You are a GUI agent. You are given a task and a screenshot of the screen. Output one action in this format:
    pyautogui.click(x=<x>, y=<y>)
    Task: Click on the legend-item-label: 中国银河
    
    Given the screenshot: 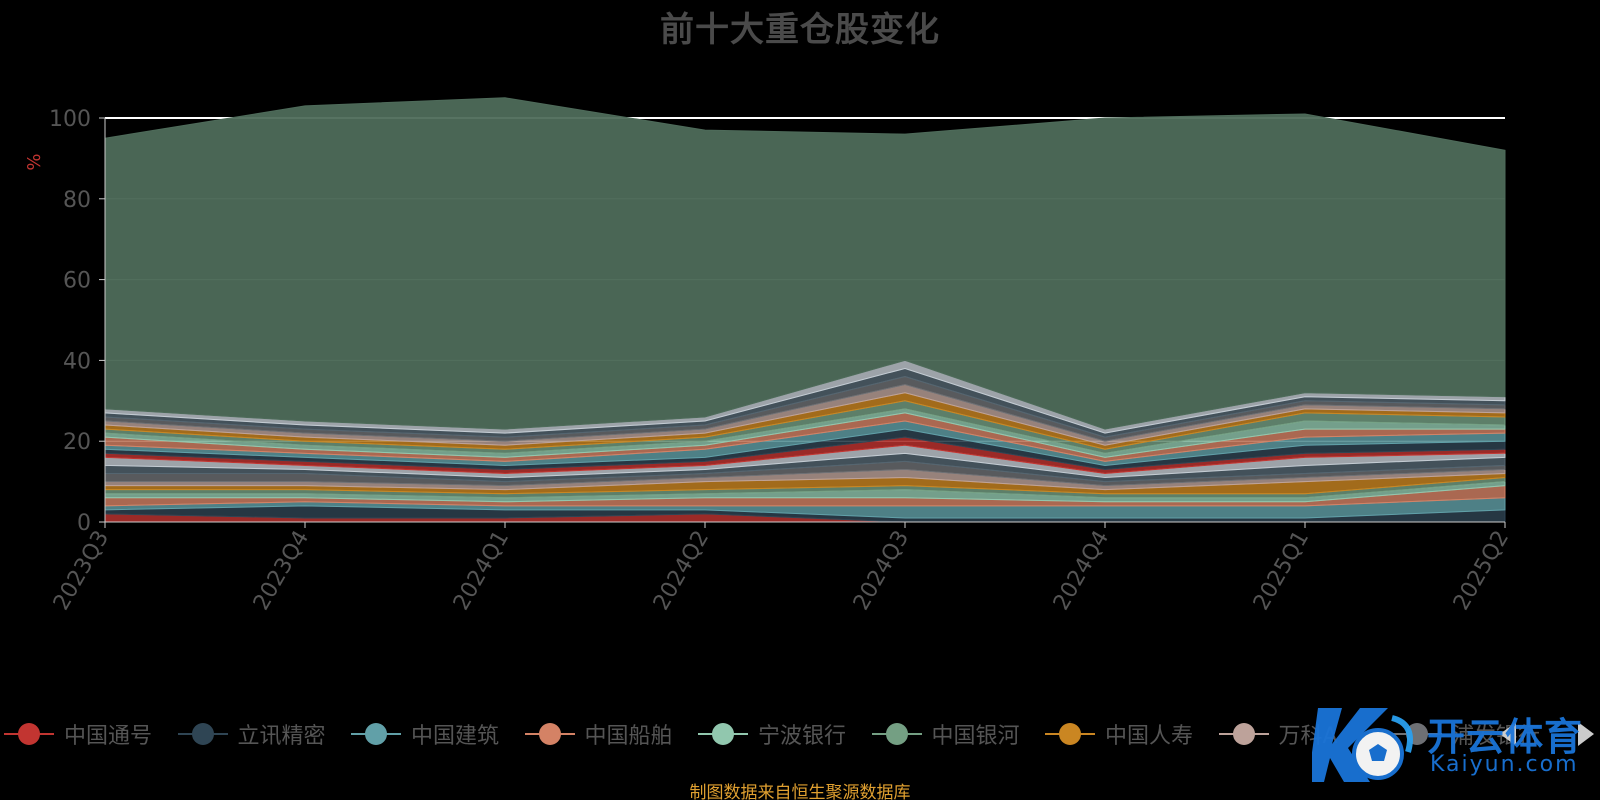 What is the action you would take?
    pyautogui.click(x=975, y=736)
    